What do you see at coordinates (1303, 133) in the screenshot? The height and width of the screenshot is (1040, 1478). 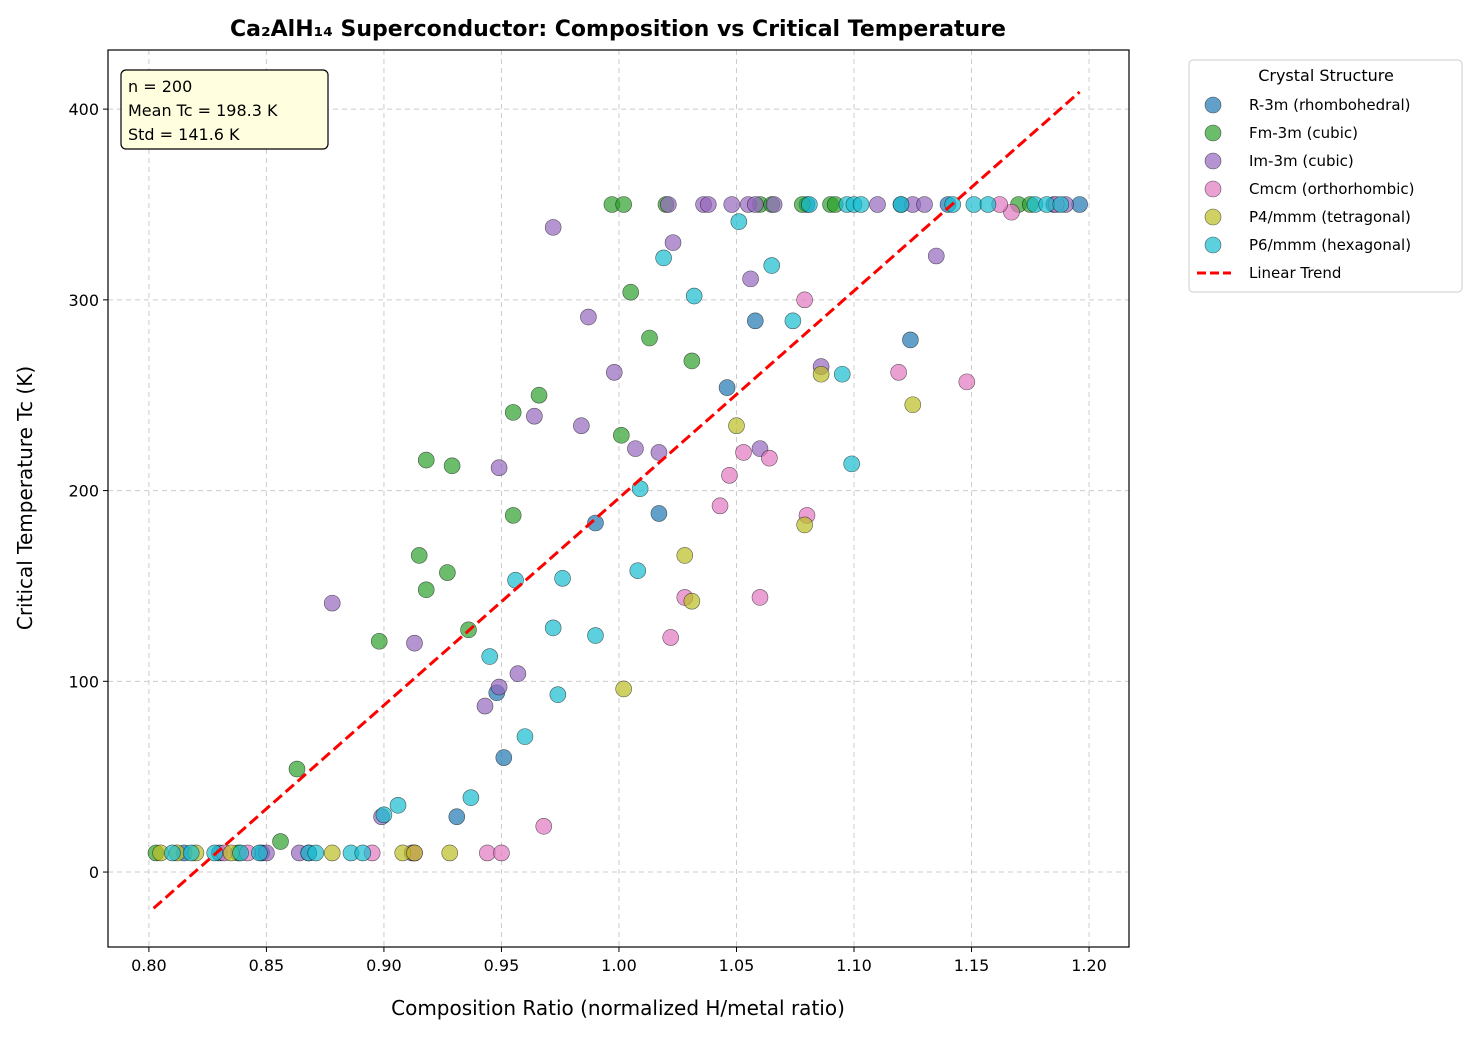 I see `legend-label: Fm-3m (cubic)` at bounding box center [1303, 133].